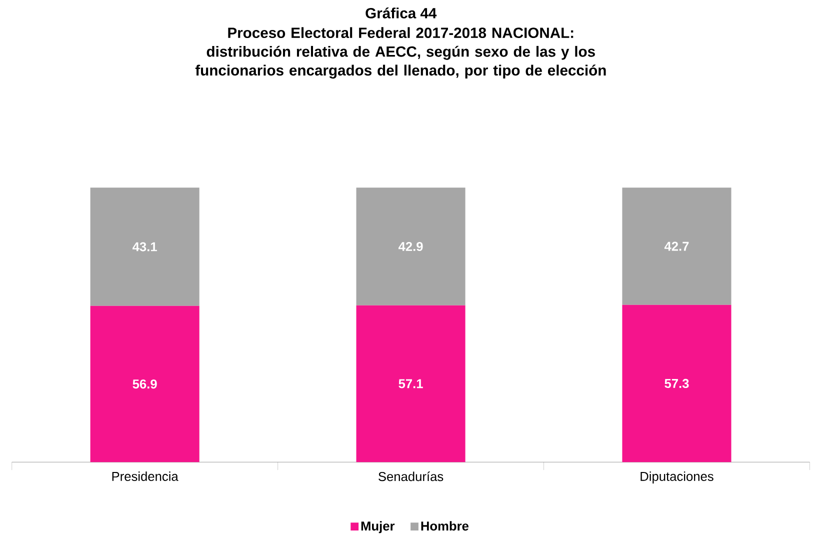  What do you see at coordinates (444, 526) in the screenshot?
I see `legend-label: Hombre` at bounding box center [444, 526].